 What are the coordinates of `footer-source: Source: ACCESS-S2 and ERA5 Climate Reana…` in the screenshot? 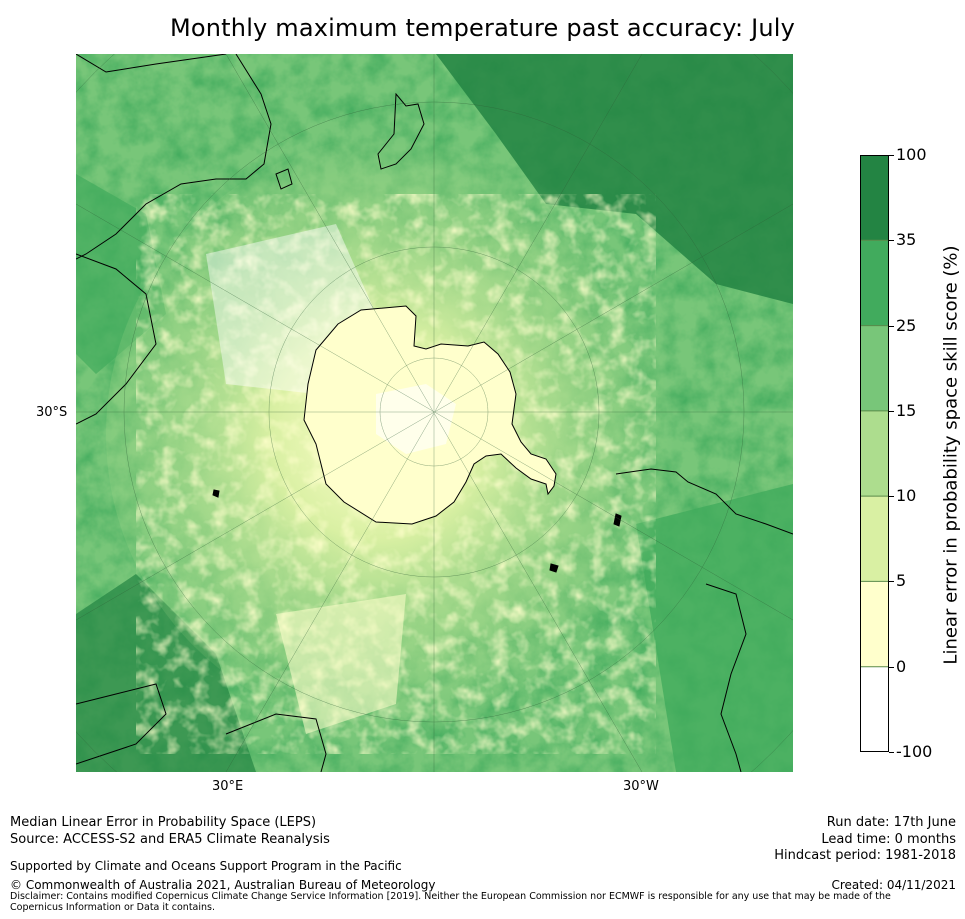 It's located at (170, 839).